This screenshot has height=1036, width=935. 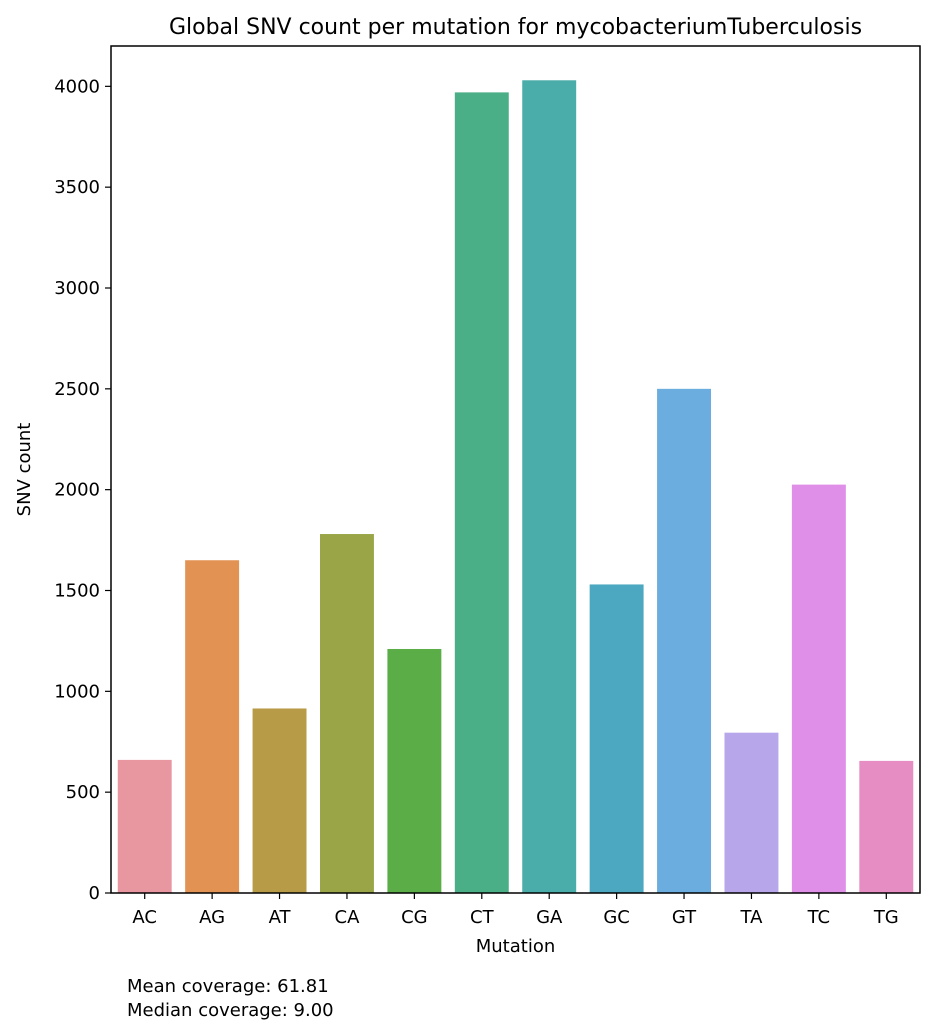 I want to click on bar-tg, so click(x=886, y=826).